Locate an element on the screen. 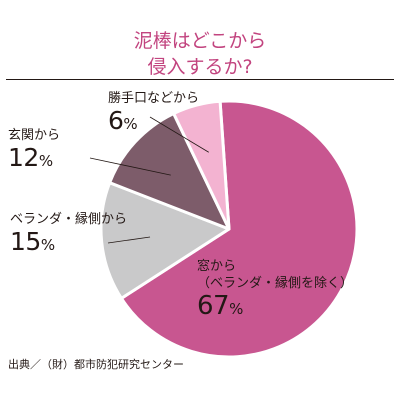 This screenshot has height=400, width=400. slice-value-window: 67% is located at coordinates (275, 307).